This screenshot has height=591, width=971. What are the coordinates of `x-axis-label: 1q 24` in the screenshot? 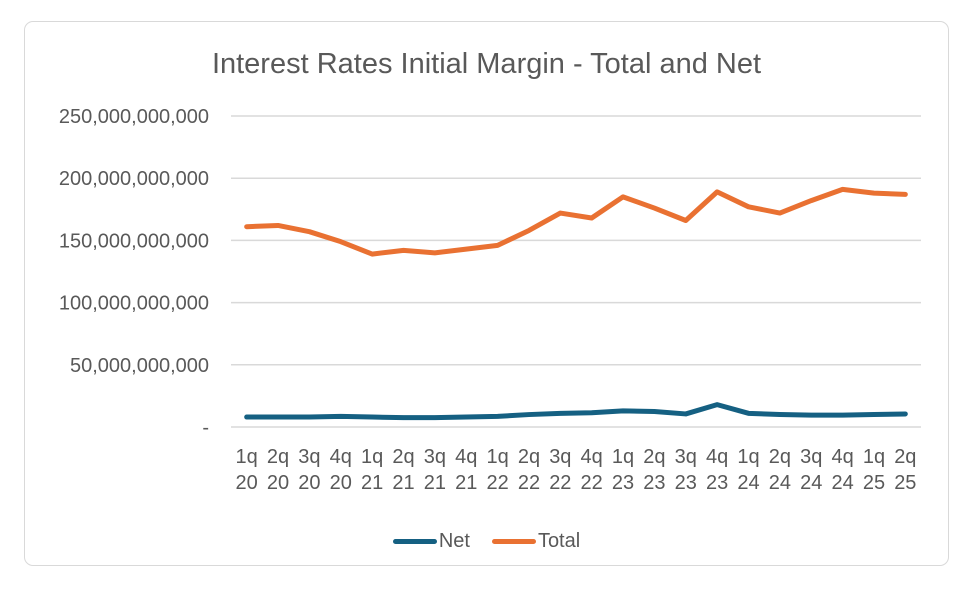 It's located at (748, 470).